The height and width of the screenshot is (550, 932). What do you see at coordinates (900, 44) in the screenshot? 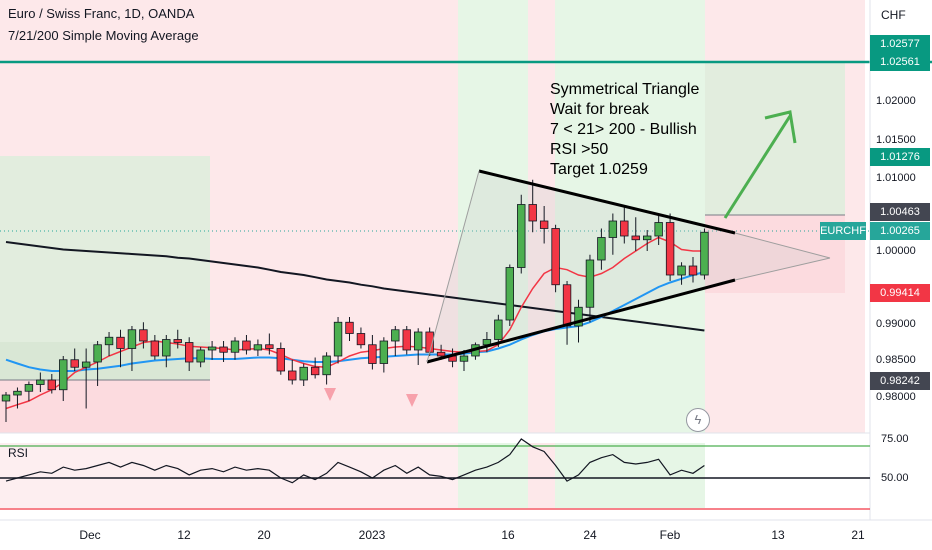
I see `price-badge: 1.02577` at bounding box center [900, 44].